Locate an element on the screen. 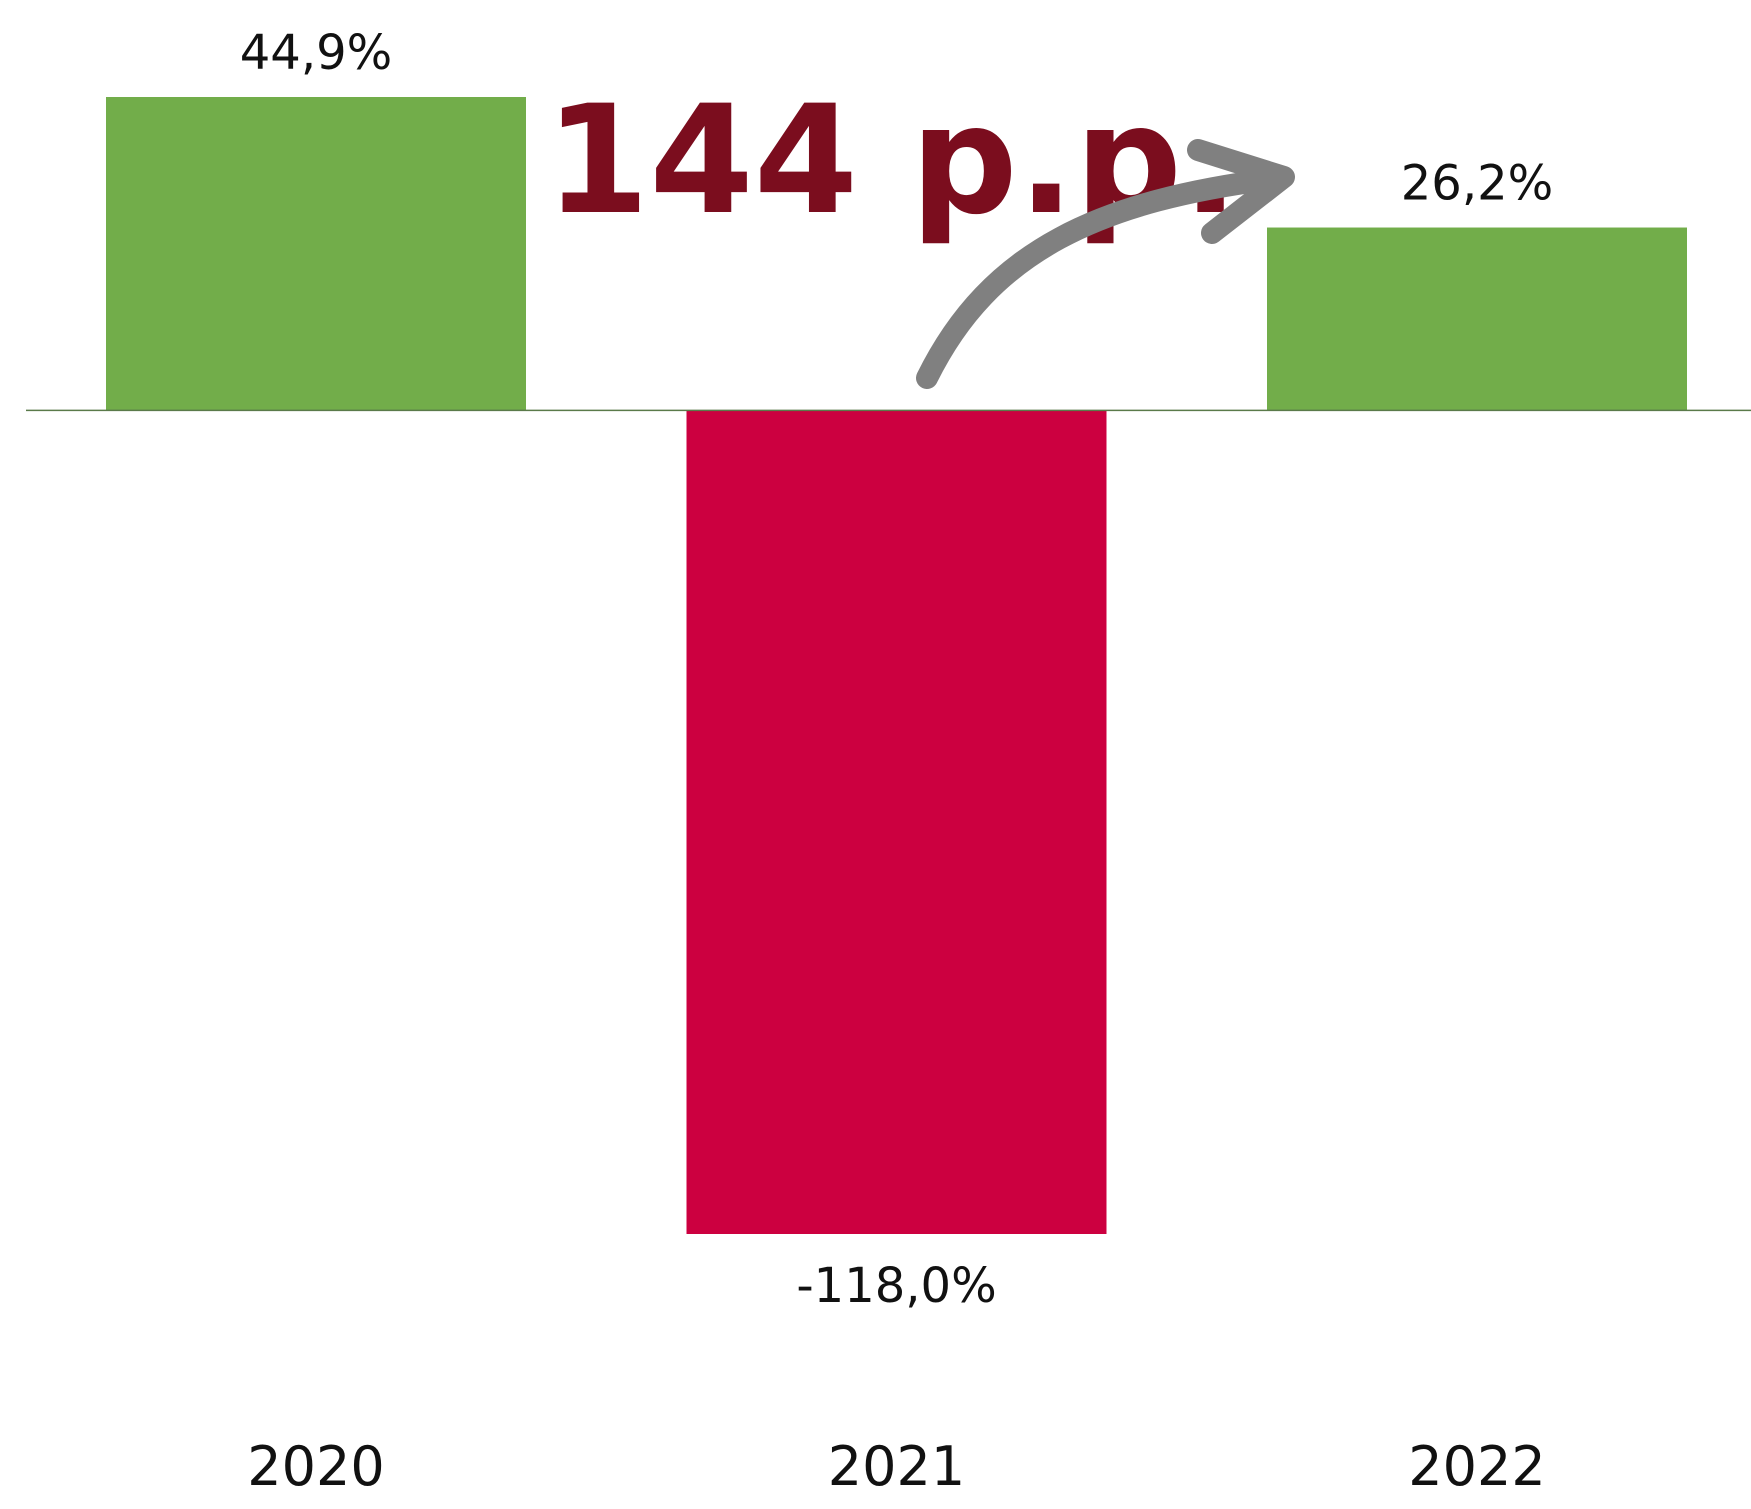 The image size is (1751, 1509). value-label: 44,9% is located at coordinates (316, 53).